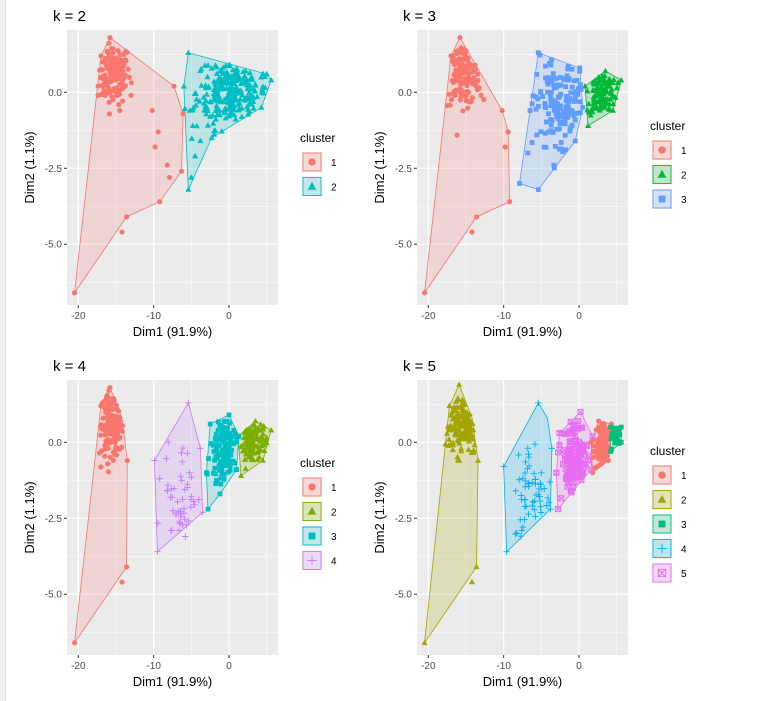  Describe the element at coordinates (255, 447) in the screenshot. I see `cluster-2-points` at that location.